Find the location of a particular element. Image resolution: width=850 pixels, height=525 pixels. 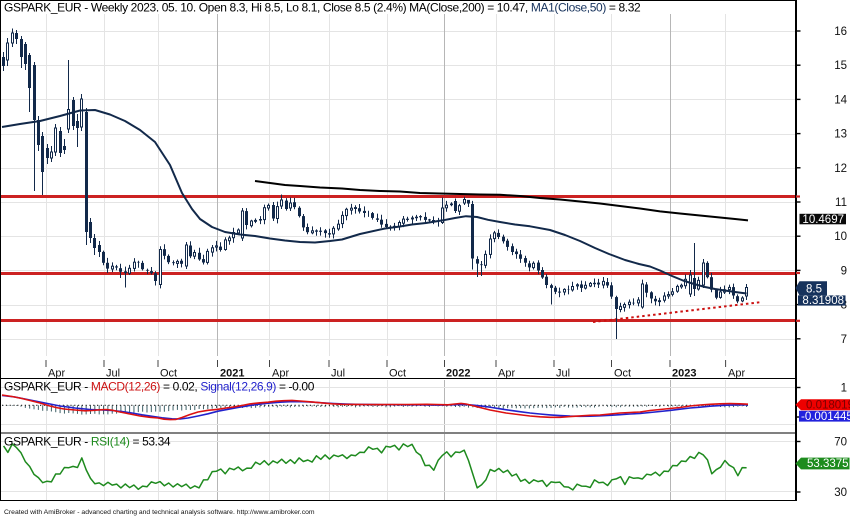

svg-text: 15 is located at coordinates (840, 66).